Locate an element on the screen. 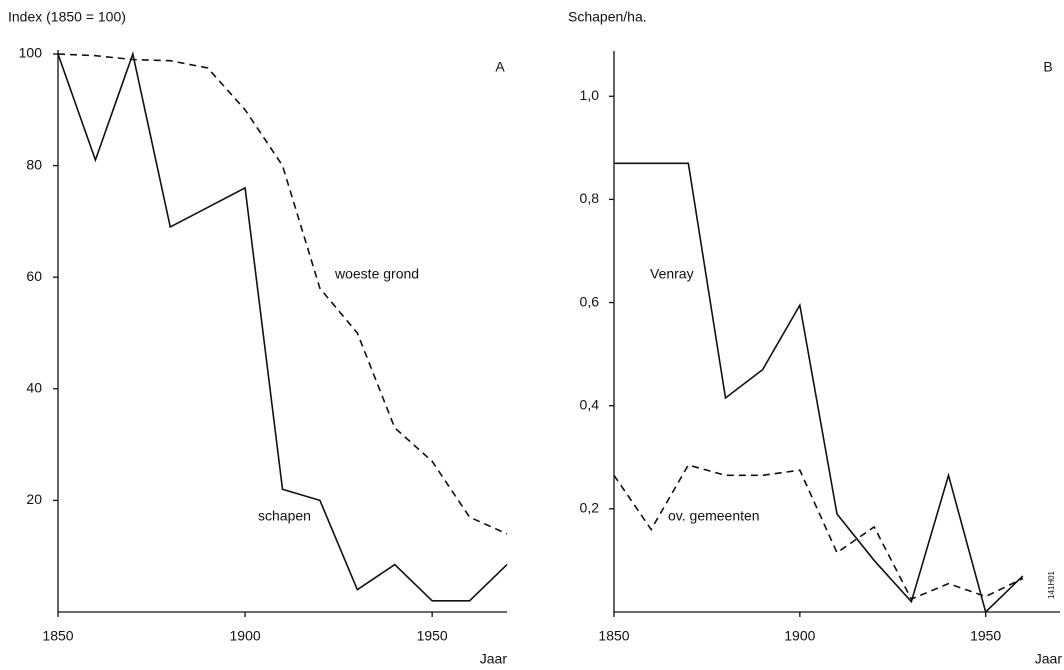 Image resolution: width=1064 pixels, height=670 pixels. series-line is located at coordinates (818, 532).